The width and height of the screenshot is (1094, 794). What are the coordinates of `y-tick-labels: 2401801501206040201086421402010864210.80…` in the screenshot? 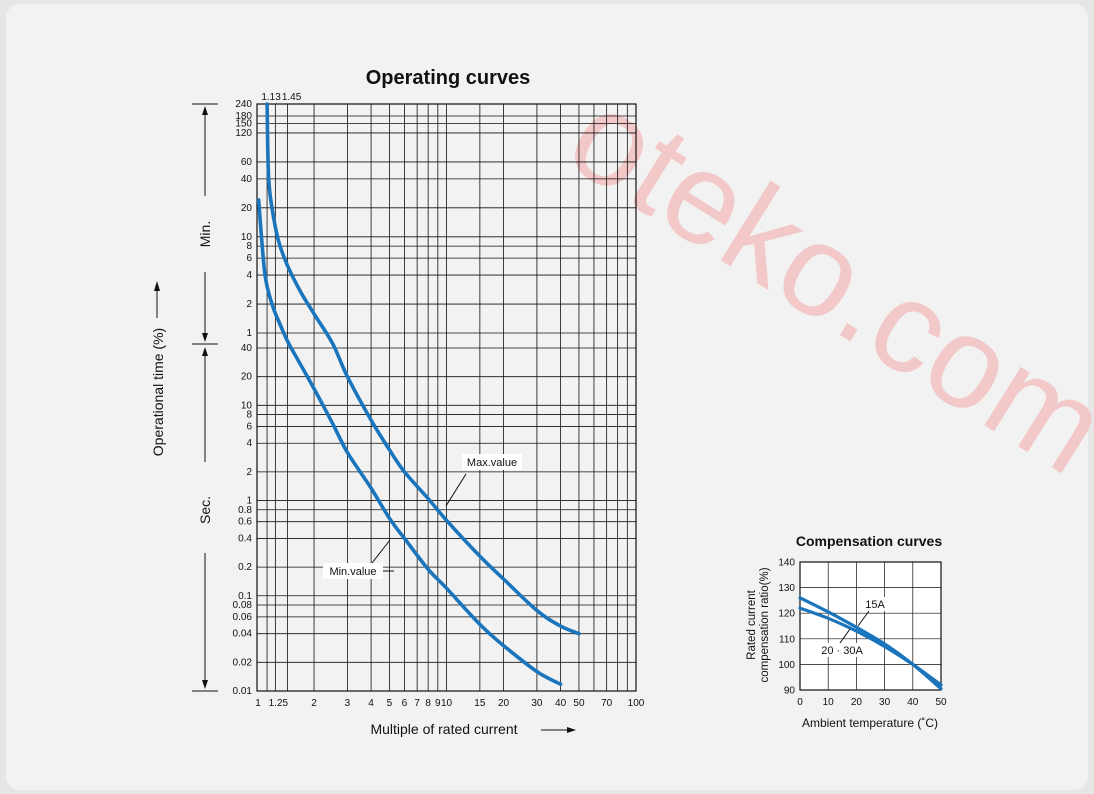 It's located at (243, 398).